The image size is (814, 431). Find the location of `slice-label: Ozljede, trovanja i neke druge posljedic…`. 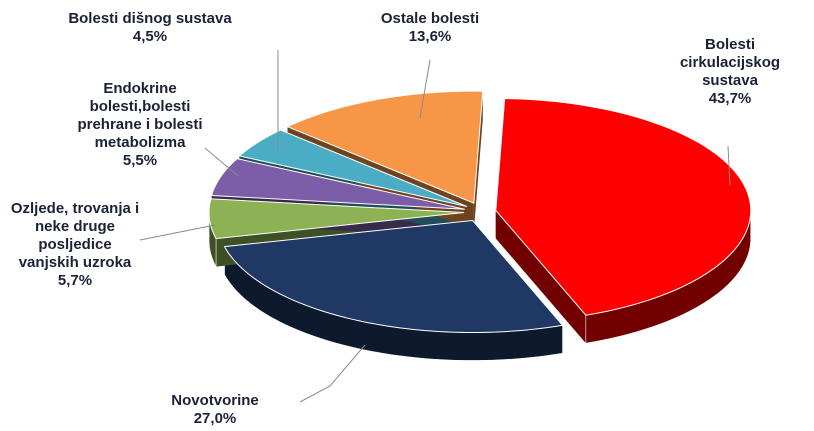

slice-label: Ozljede, trovanja i neke druge posljedic… is located at coordinates (75, 245).